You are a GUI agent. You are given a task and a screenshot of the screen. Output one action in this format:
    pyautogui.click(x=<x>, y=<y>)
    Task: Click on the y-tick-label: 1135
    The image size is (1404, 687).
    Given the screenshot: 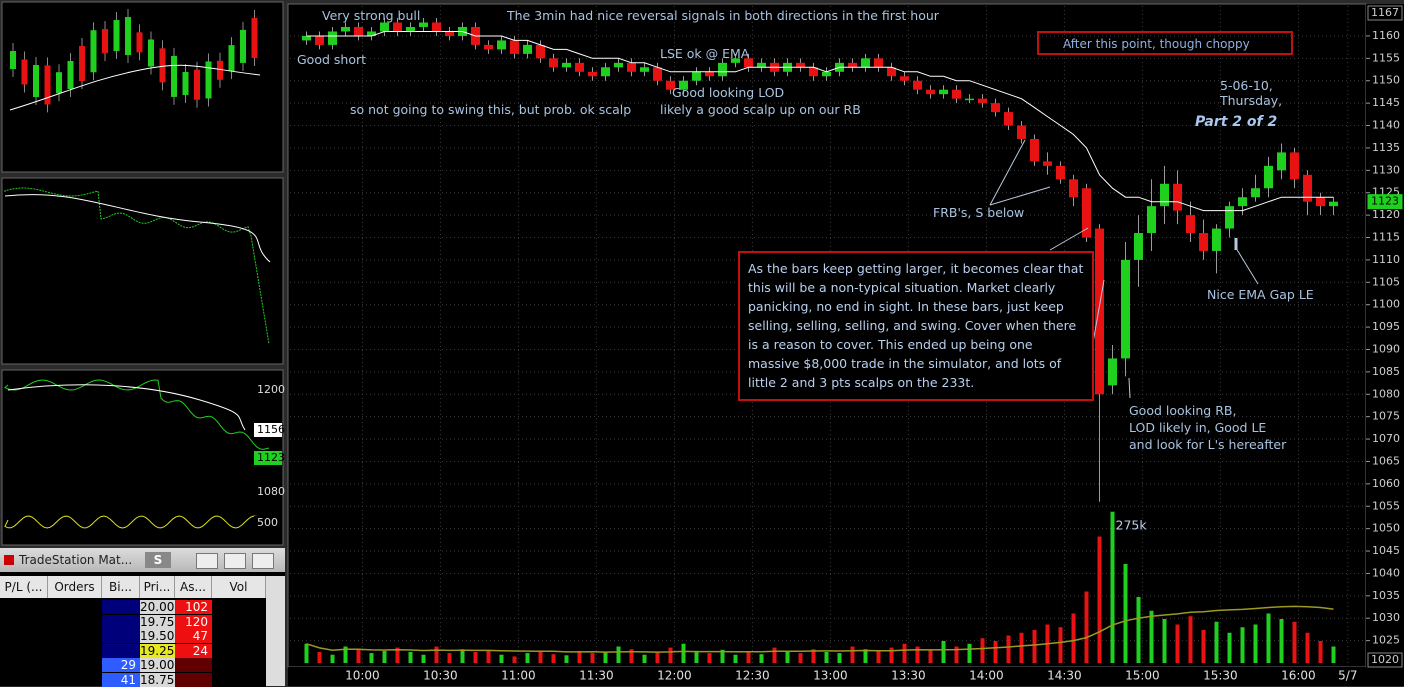 What is the action you would take?
    pyautogui.click(x=1386, y=147)
    